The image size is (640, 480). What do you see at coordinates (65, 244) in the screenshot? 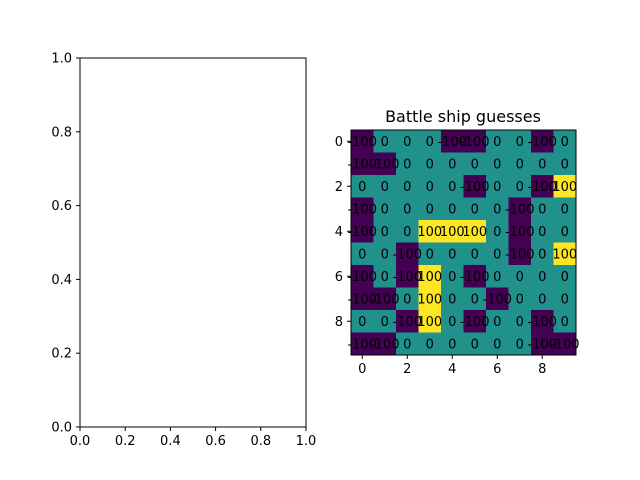
I see `empty-axes-y-ticks: 0.0 0.2 0.4 0.6 0.8 1.0` at bounding box center [65, 244].